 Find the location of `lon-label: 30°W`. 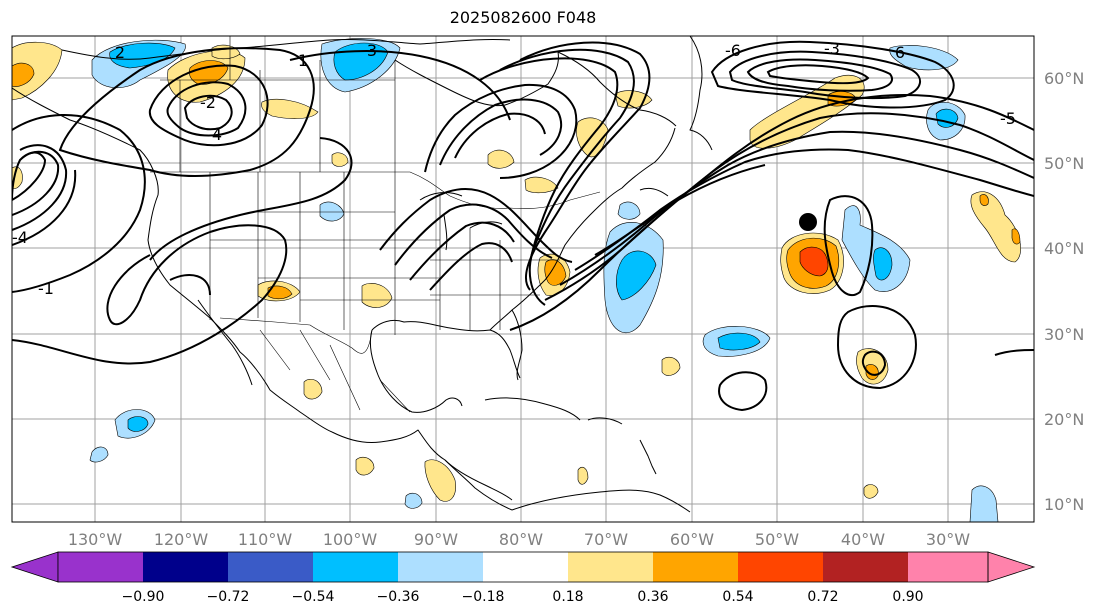

lon-label: 30°W is located at coordinates (948, 539).